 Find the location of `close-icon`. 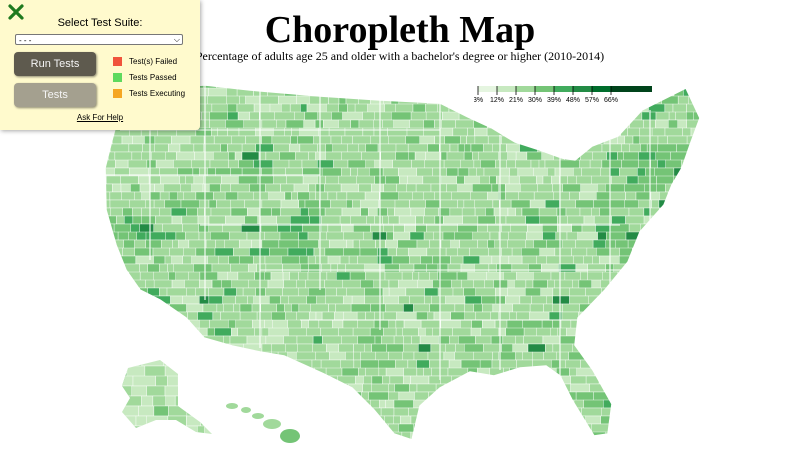

close-icon is located at coordinates (16, 12).